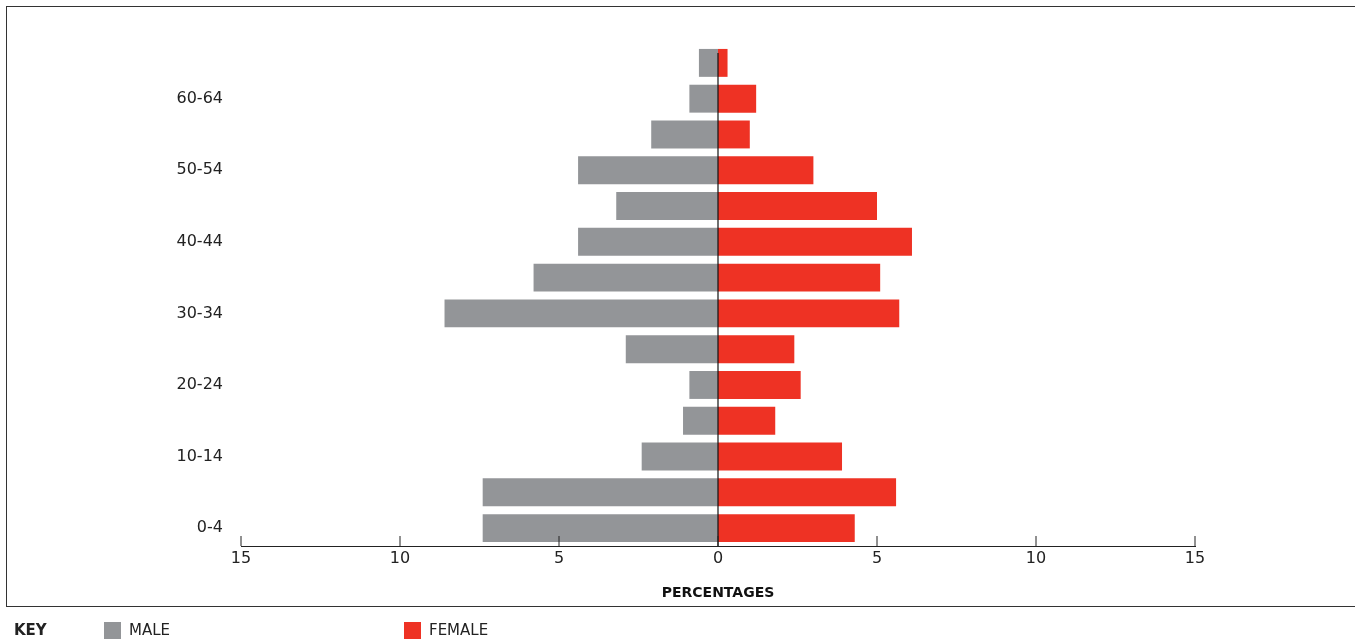  I want to click on y-tick-label: 60-64, so click(199, 97).